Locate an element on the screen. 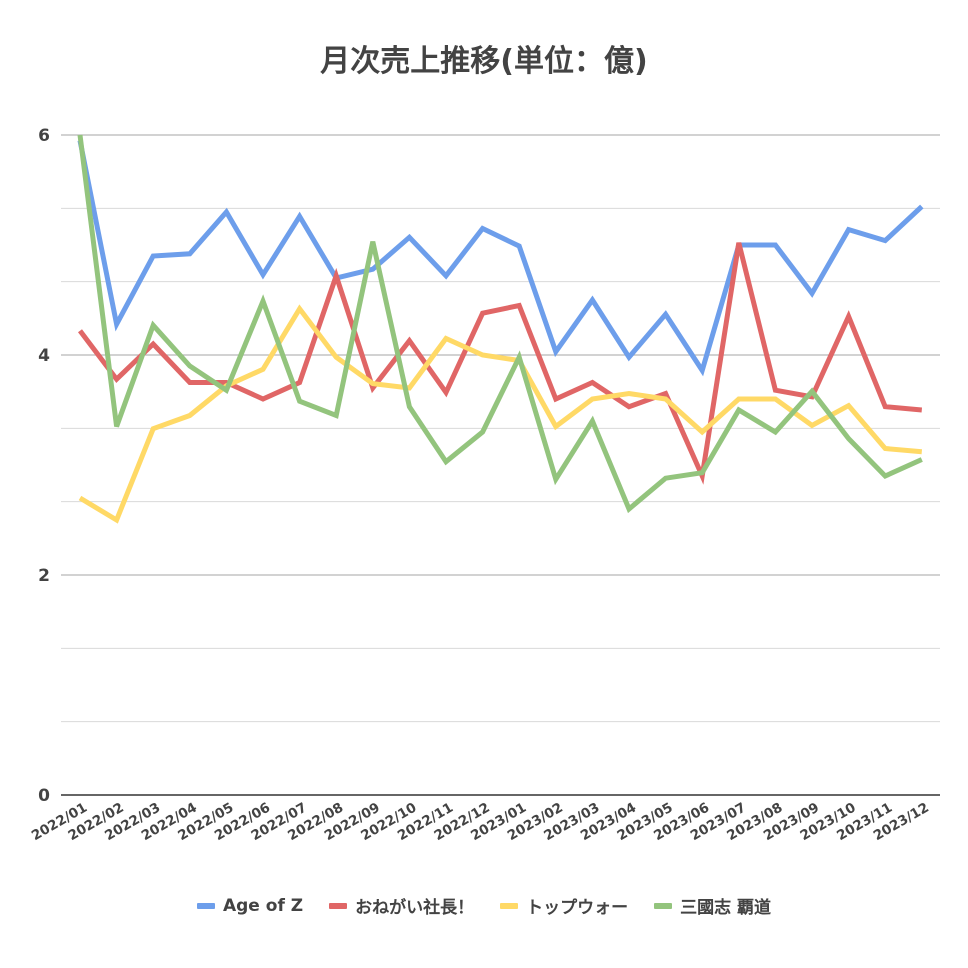  legend-label: 三國志 覇道 is located at coordinates (726, 908).